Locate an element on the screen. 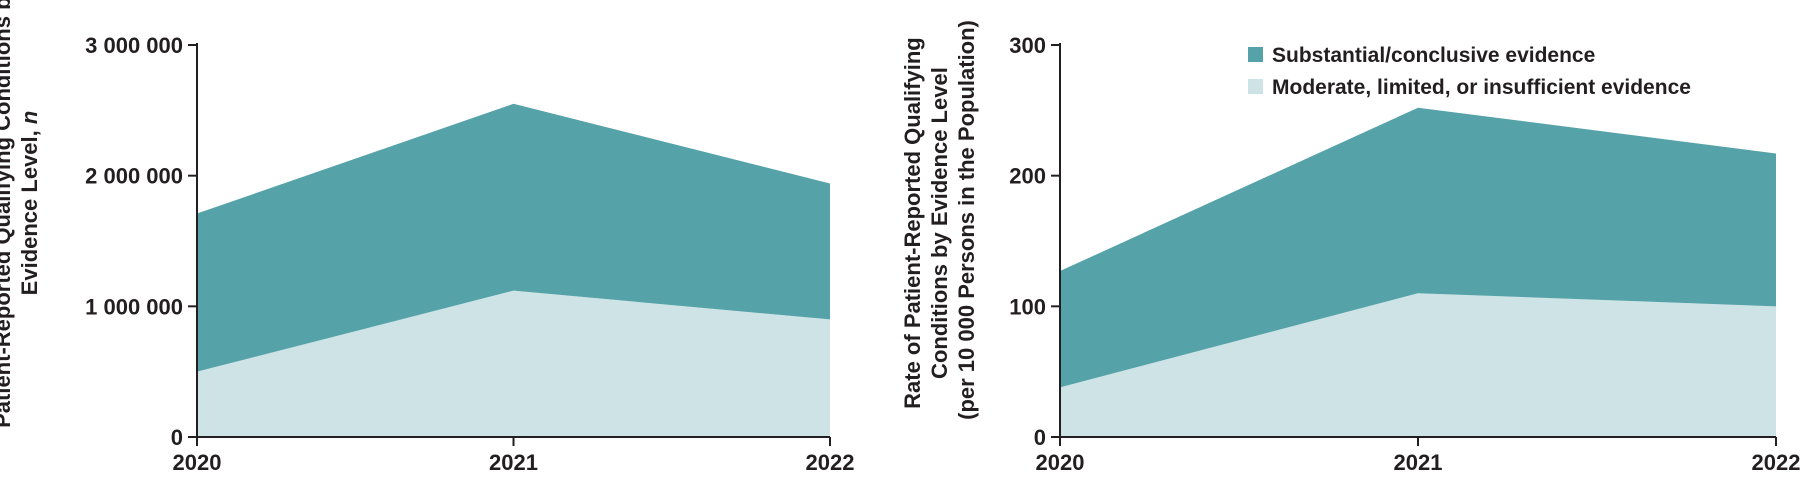 This screenshot has height=486, width=1800. y-tick-label: 2 000 000 is located at coordinates (134, 176).